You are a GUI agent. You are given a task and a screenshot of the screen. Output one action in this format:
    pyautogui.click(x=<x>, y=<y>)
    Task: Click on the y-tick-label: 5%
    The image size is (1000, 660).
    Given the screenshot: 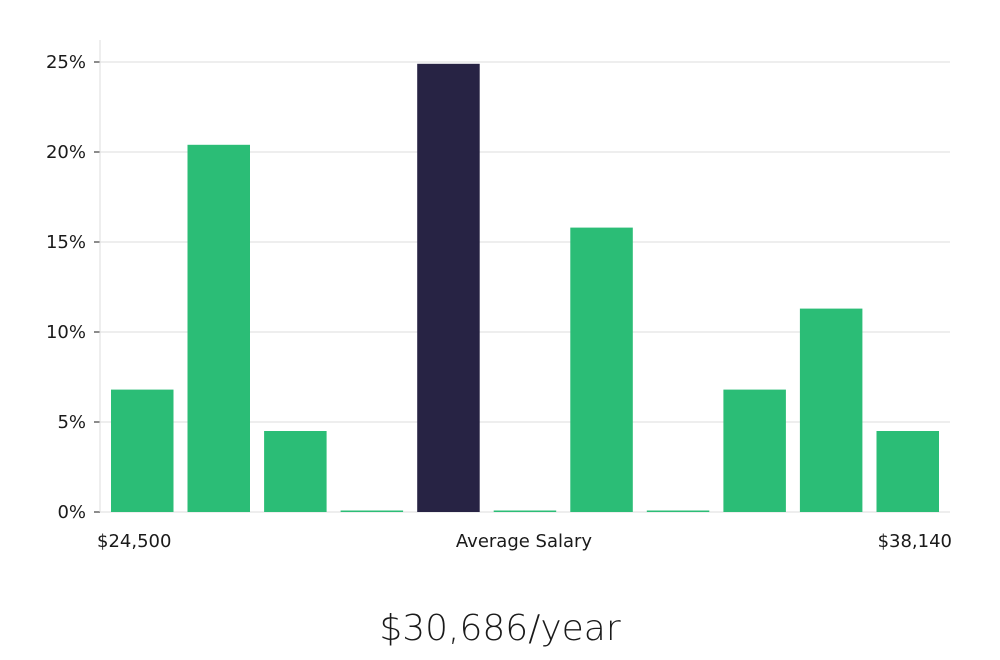 What is the action you would take?
    pyautogui.click(x=71, y=422)
    